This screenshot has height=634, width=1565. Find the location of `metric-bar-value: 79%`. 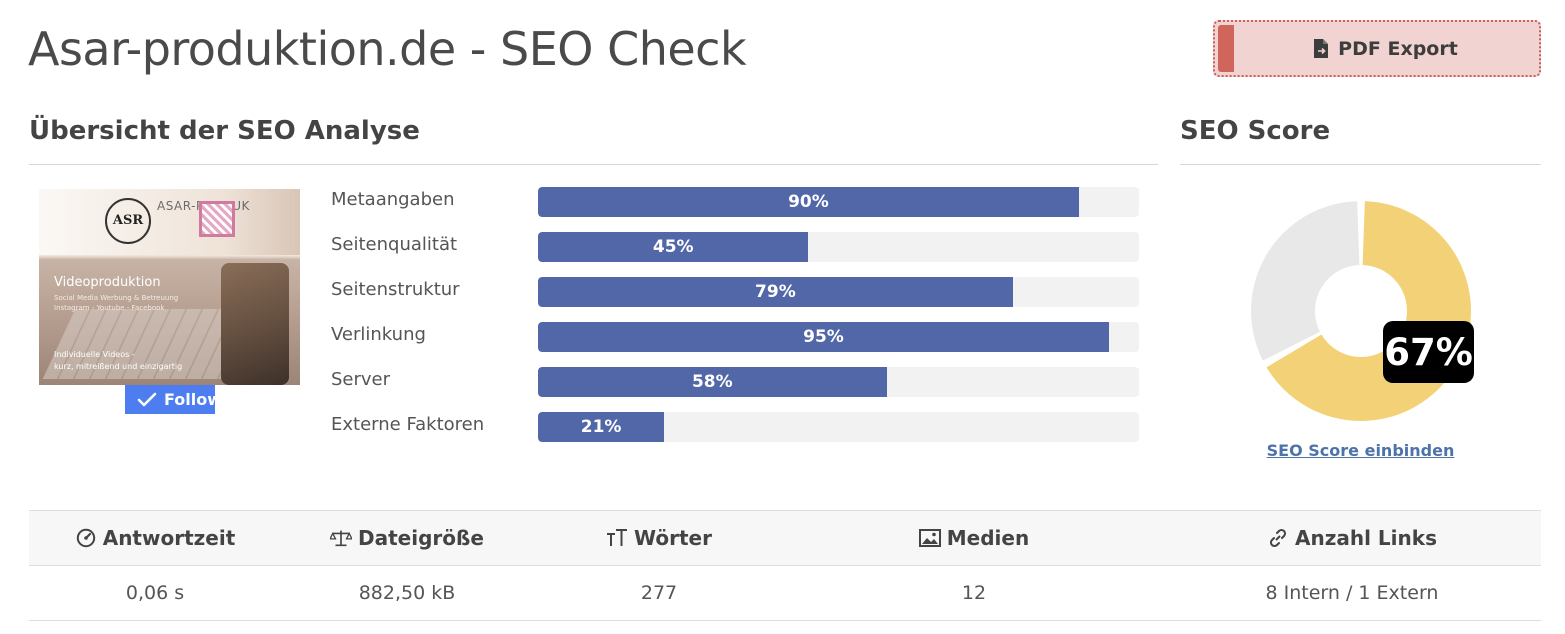

metric-bar-value: 79% is located at coordinates (775, 292).